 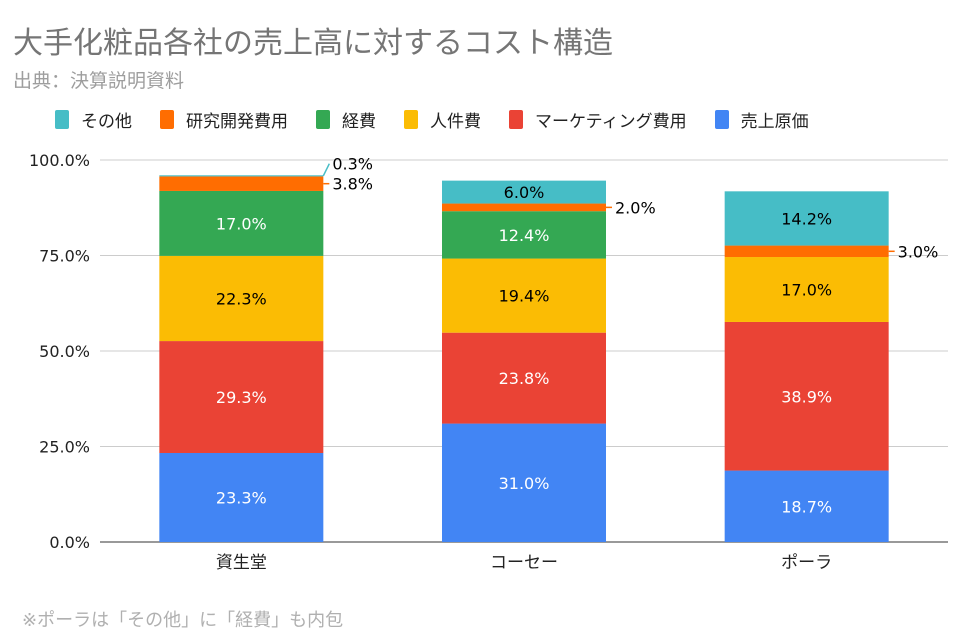 What do you see at coordinates (806, 563) in the screenshot?
I see `x-tick-label: ポーラ` at bounding box center [806, 563].